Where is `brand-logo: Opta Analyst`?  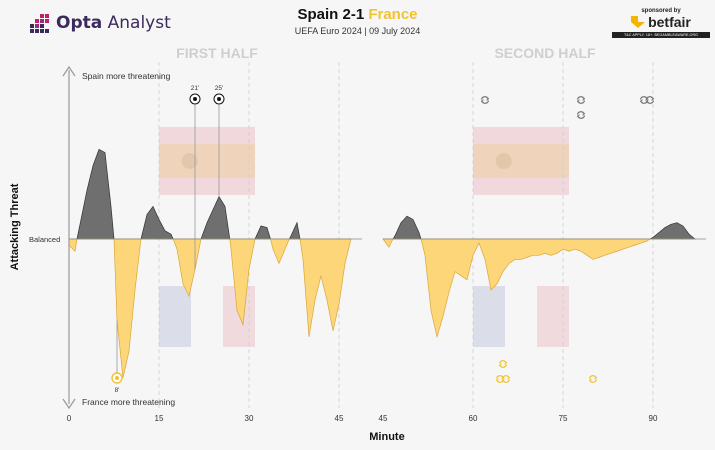
brand-logo: Opta Analyst is located at coordinates (99, 23).